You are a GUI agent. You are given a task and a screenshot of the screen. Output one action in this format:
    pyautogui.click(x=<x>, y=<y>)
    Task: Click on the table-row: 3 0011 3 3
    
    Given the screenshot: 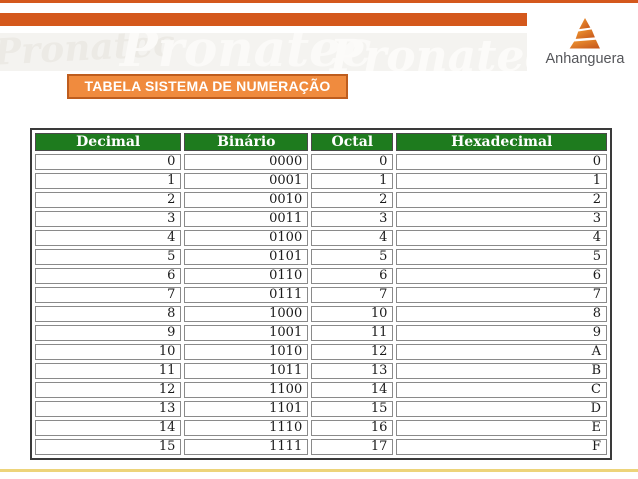 What is the action you would take?
    pyautogui.click(x=321, y=219)
    